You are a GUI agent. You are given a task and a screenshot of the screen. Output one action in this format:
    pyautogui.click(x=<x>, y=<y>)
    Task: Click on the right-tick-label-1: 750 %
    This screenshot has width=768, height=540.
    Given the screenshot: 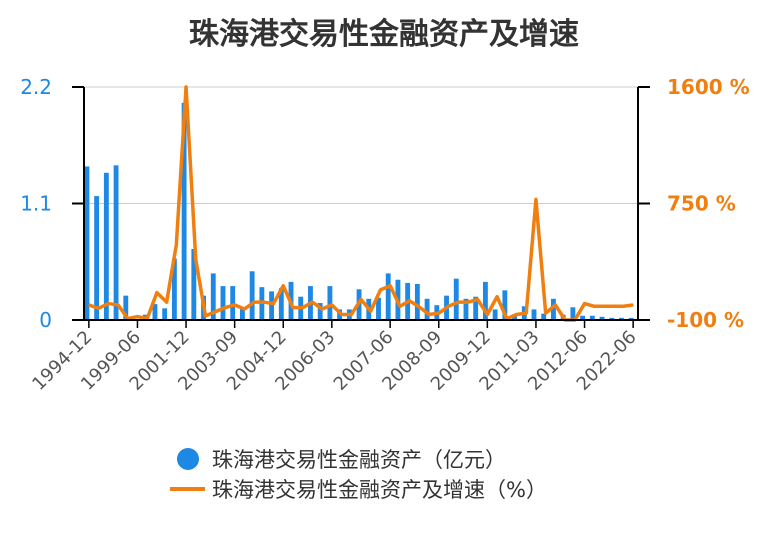 What is the action you would take?
    pyautogui.click(x=701, y=204)
    